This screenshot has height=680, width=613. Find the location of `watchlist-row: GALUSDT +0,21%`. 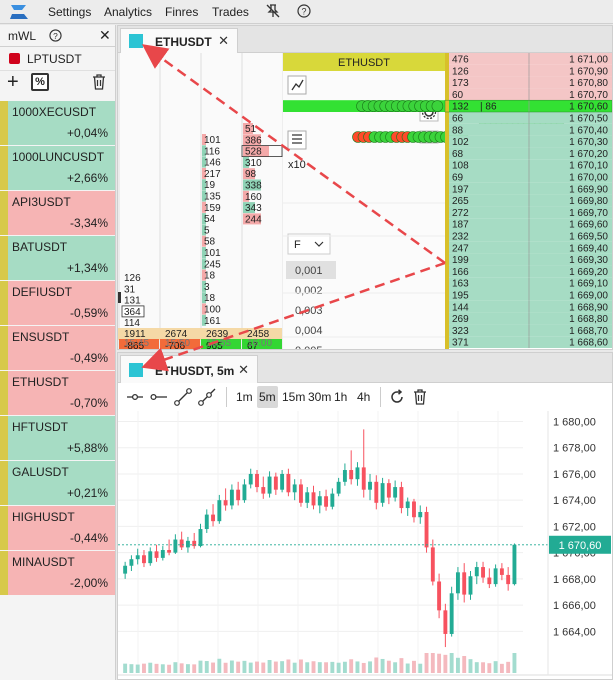

watchlist-row: GALUSDT +0,21% is located at coordinates (57, 483).